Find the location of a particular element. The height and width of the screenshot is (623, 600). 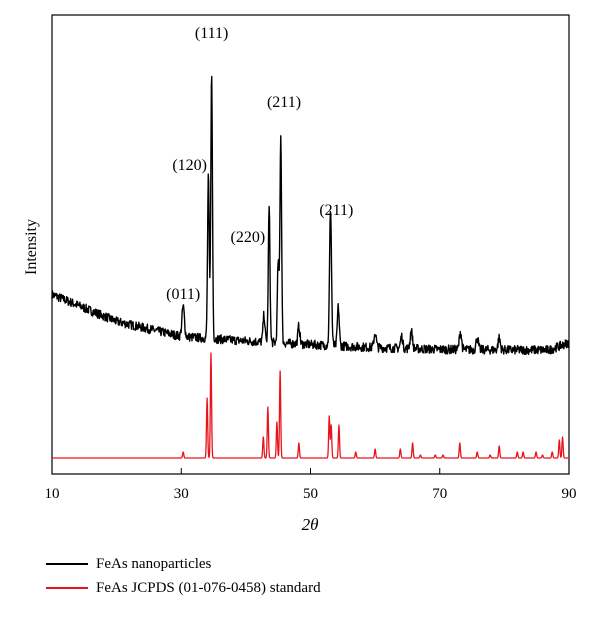

x-axis-label: 2θ is located at coordinates (310, 524).